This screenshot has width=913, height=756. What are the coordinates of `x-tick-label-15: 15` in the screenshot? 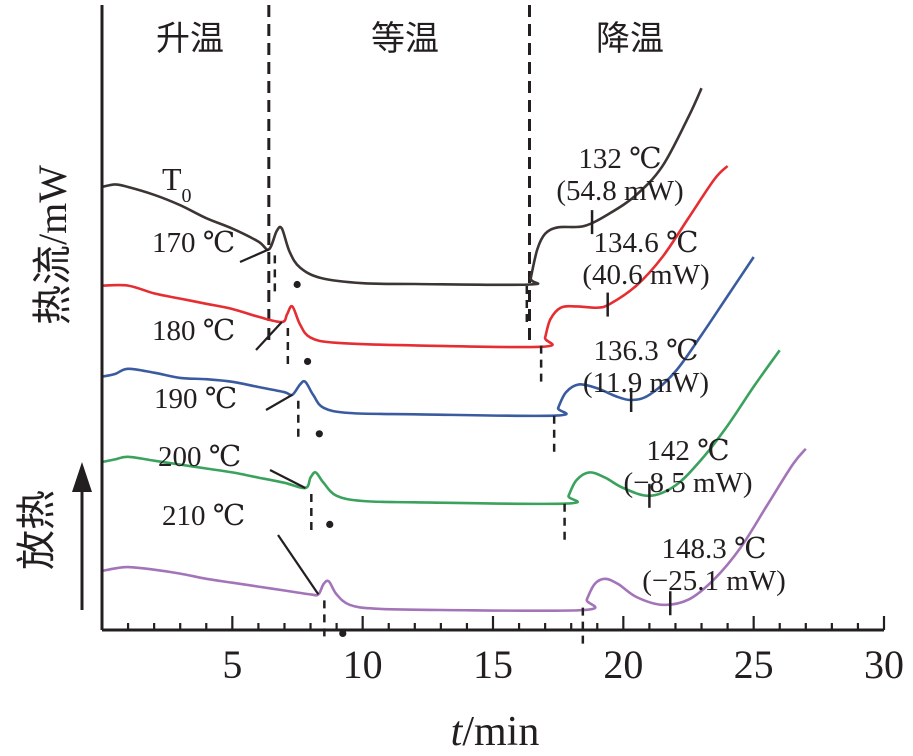 It's located at (493, 664).